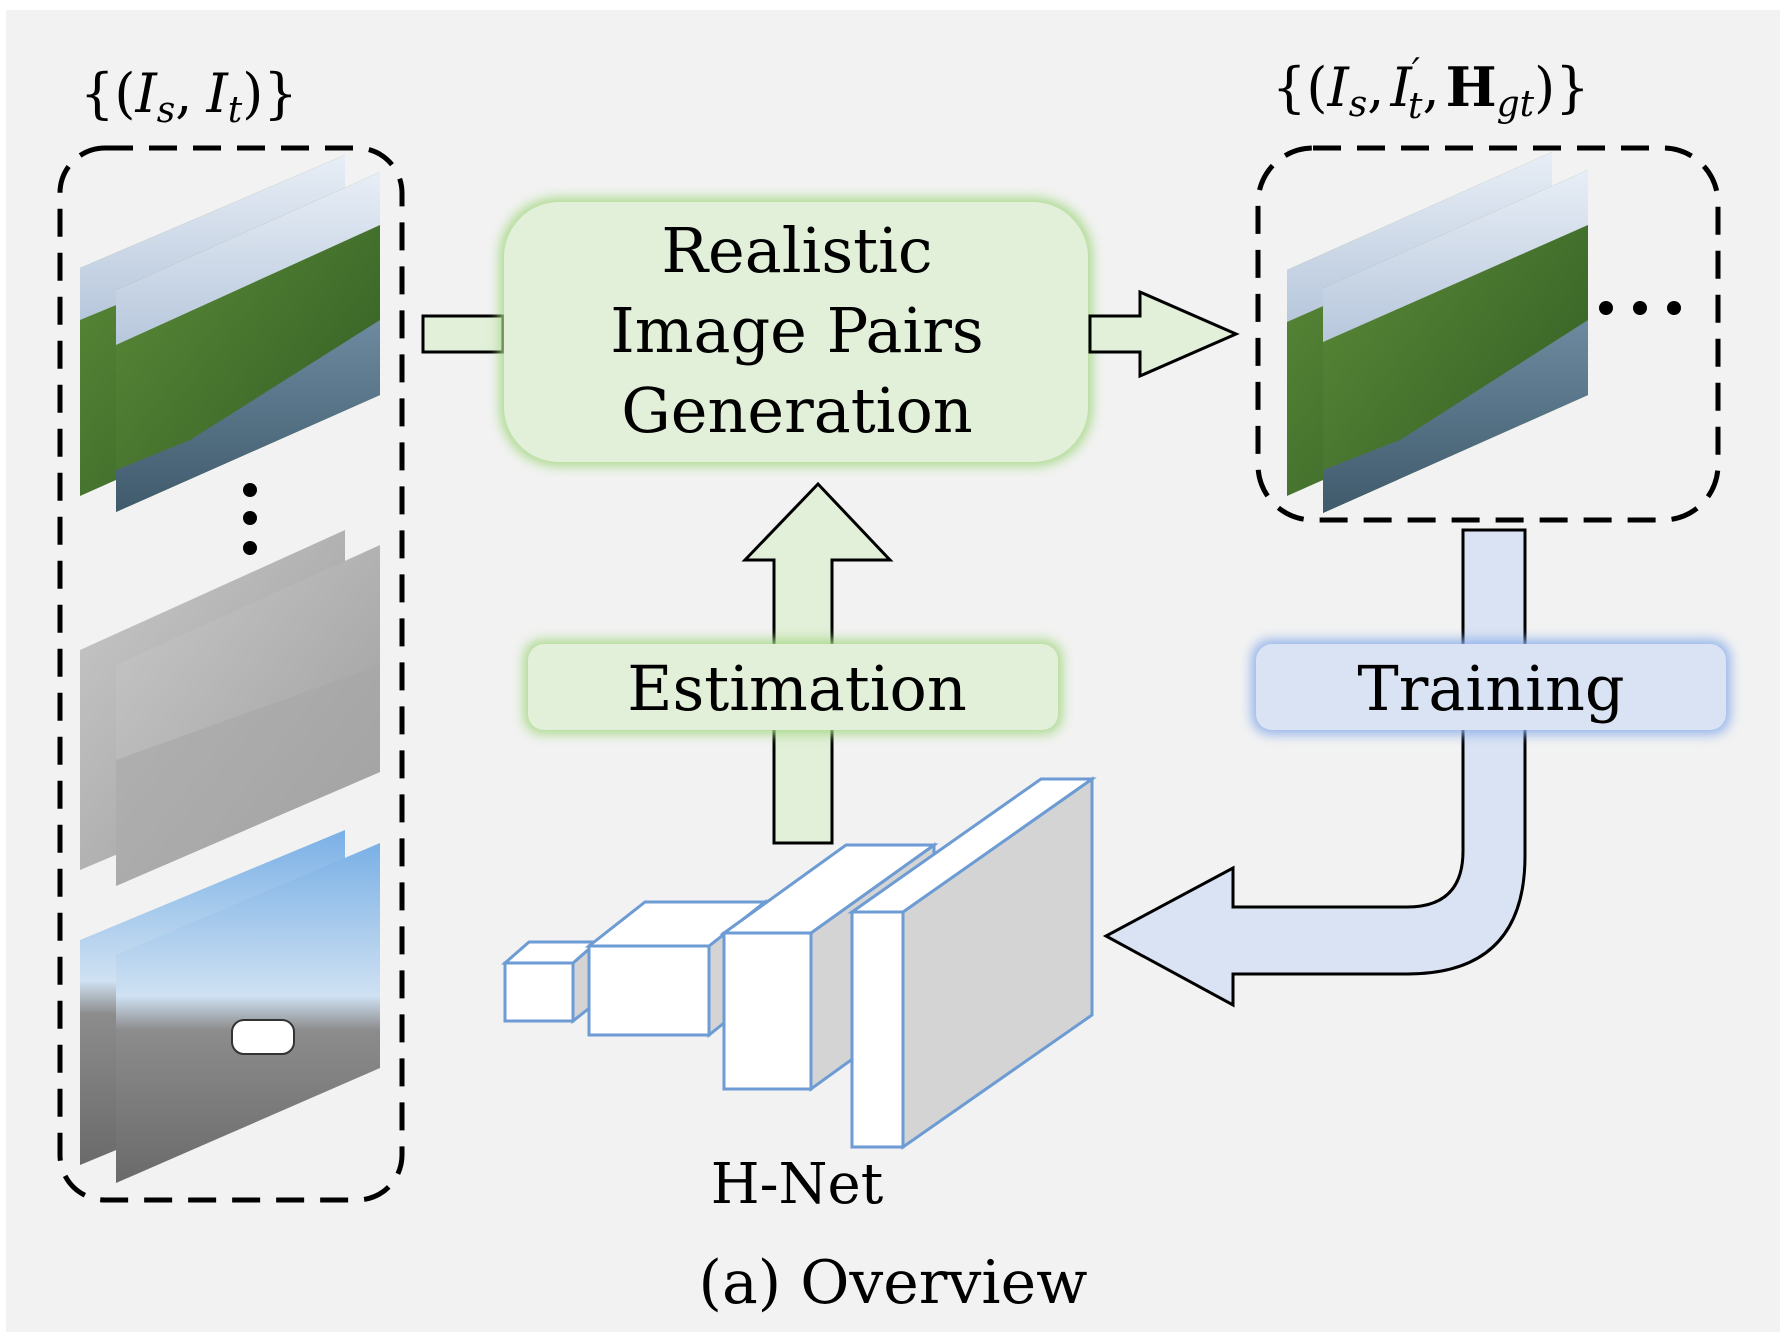 This screenshot has height=1338, width=1786. Describe the element at coordinates (799, 963) in the screenshot. I see `h-net-network` at that location.